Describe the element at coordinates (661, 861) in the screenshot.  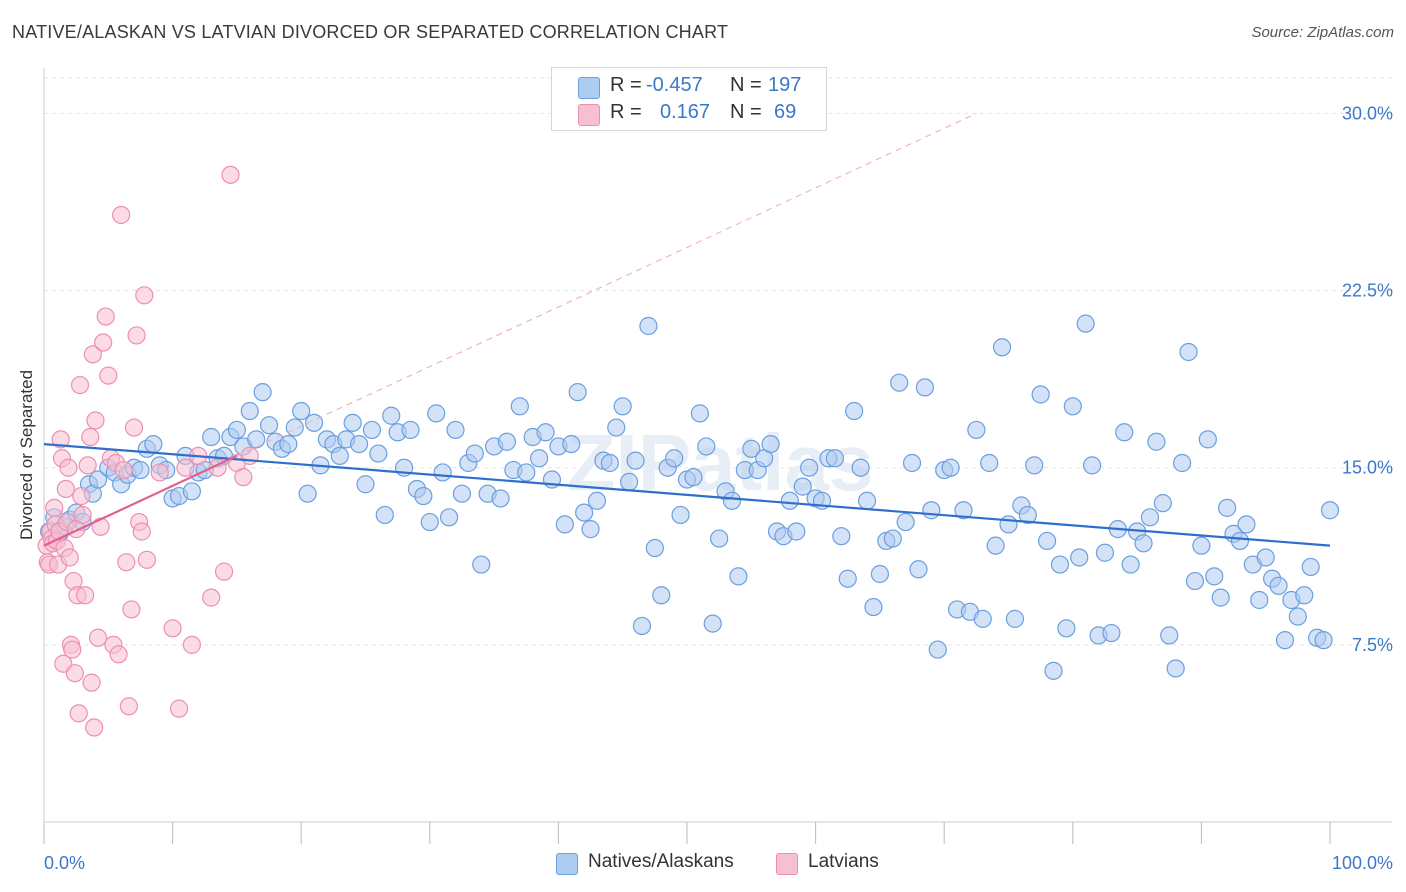
I see `natives-legend-label: Natives/Alaskans` at that location.